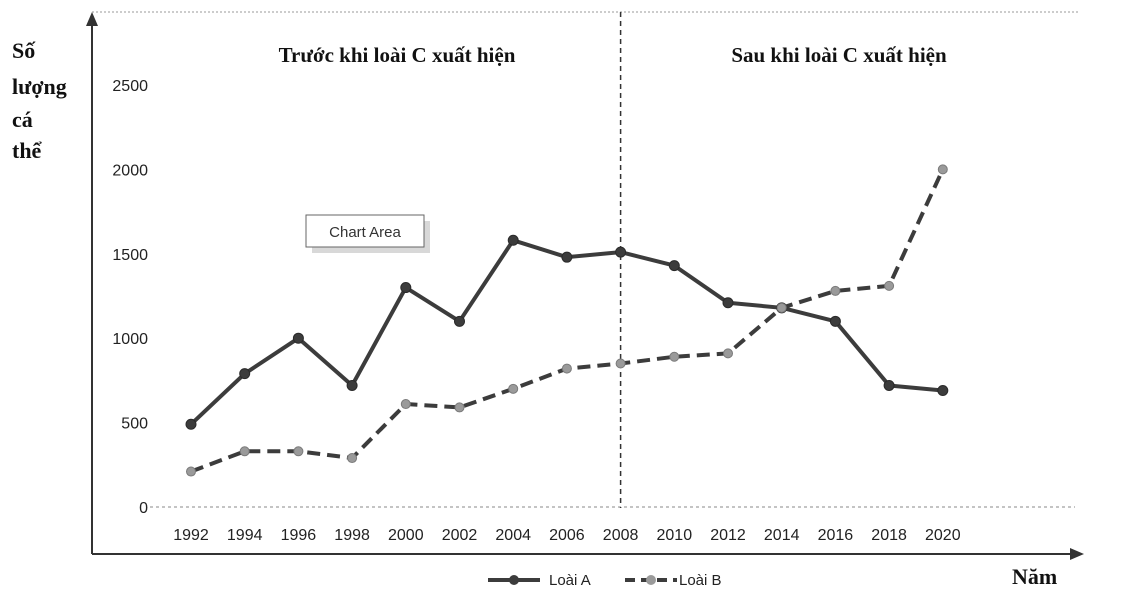 Image resolution: width=1125 pixels, height=603 pixels. Describe the element at coordinates (889, 535) in the screenshot. I see `x-tick-label: 2018` at that location.